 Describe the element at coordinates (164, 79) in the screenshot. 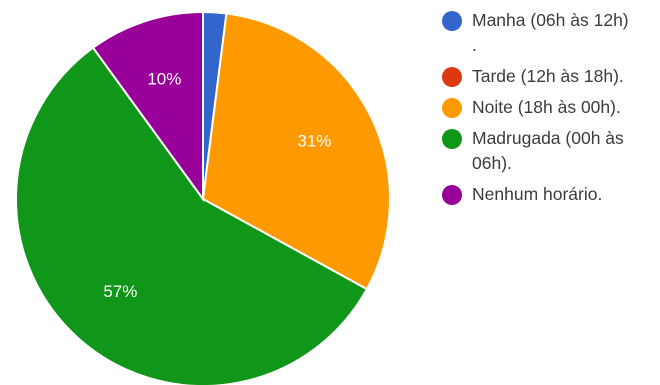

I see `slice-percent-label: 10%` at that location.